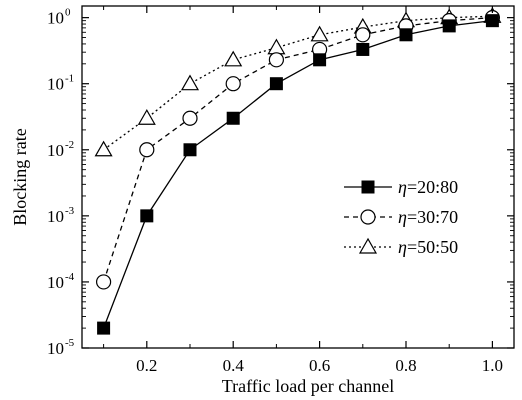  Describe the element at coordinates (68, 13) in the screenshot. I see `y-tick-exponent: 0` at that location.